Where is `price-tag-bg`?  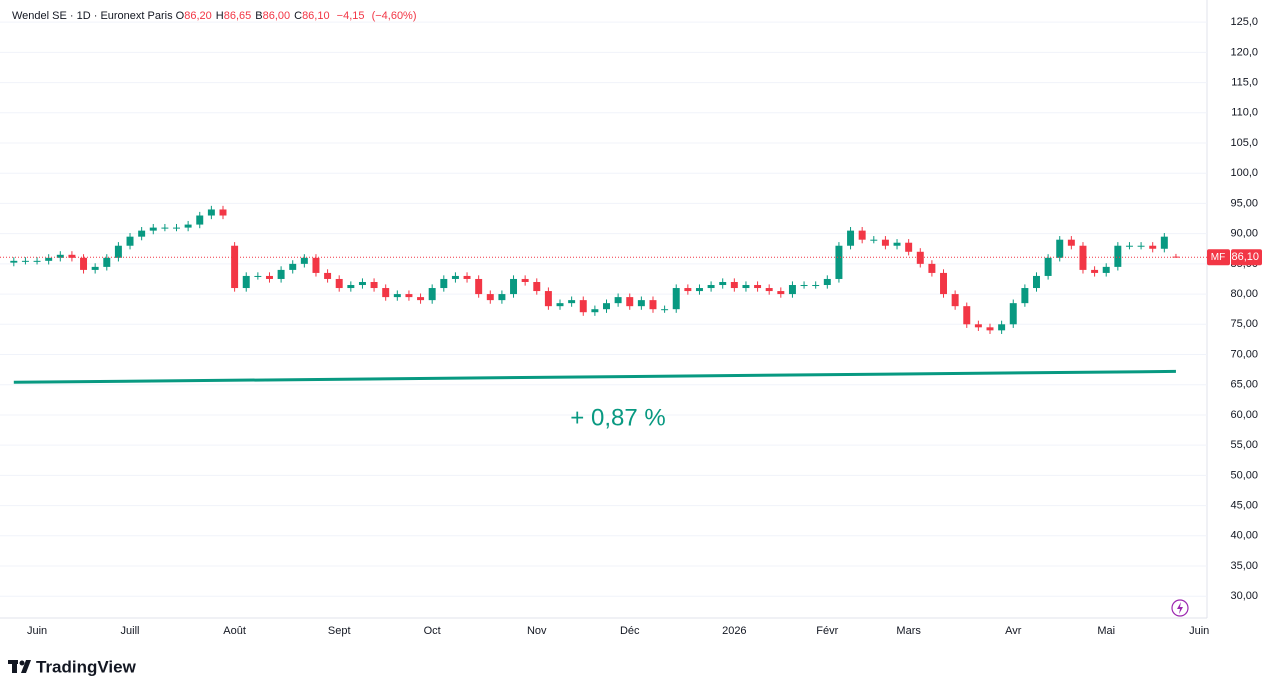 price-tag-bg is located at coordinates (1218, 257).